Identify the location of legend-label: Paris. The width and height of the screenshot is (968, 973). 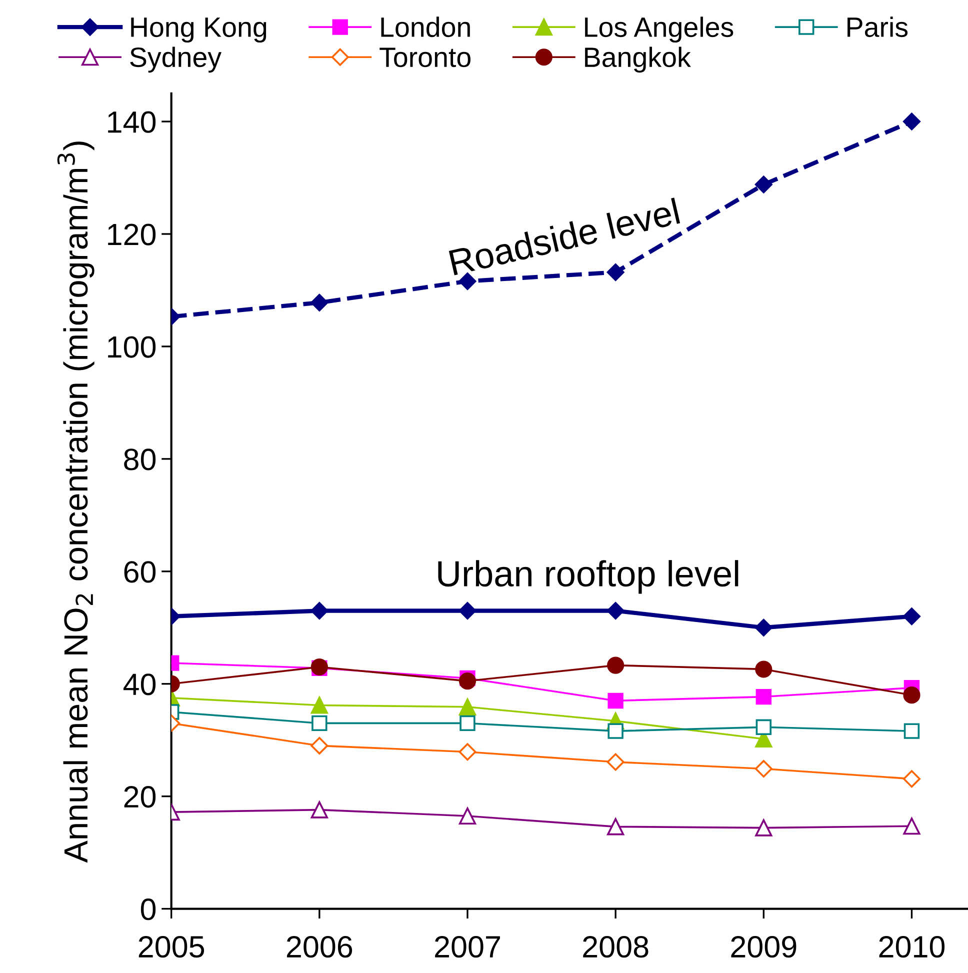
(878, 27).